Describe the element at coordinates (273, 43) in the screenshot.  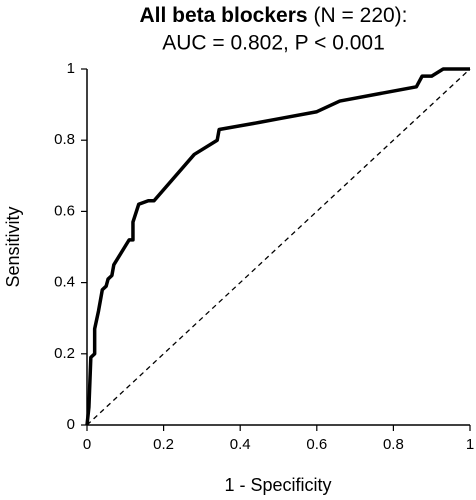
I see `chart-subtitle: AUC = 0.802, P < 0.001` at that location.